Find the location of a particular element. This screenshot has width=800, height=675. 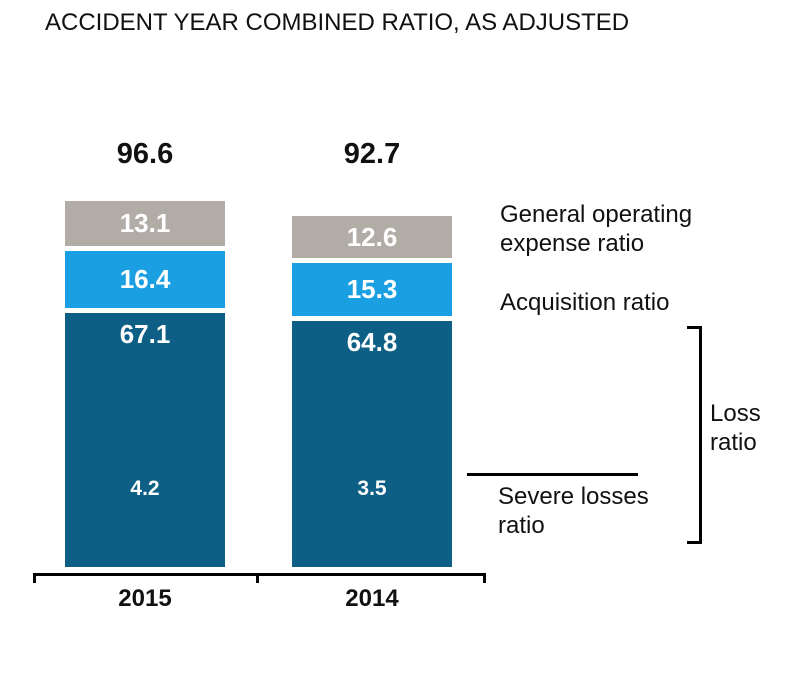

legend-acquisition-line1: Acquisition ratio is located at coordinates (585, 302).